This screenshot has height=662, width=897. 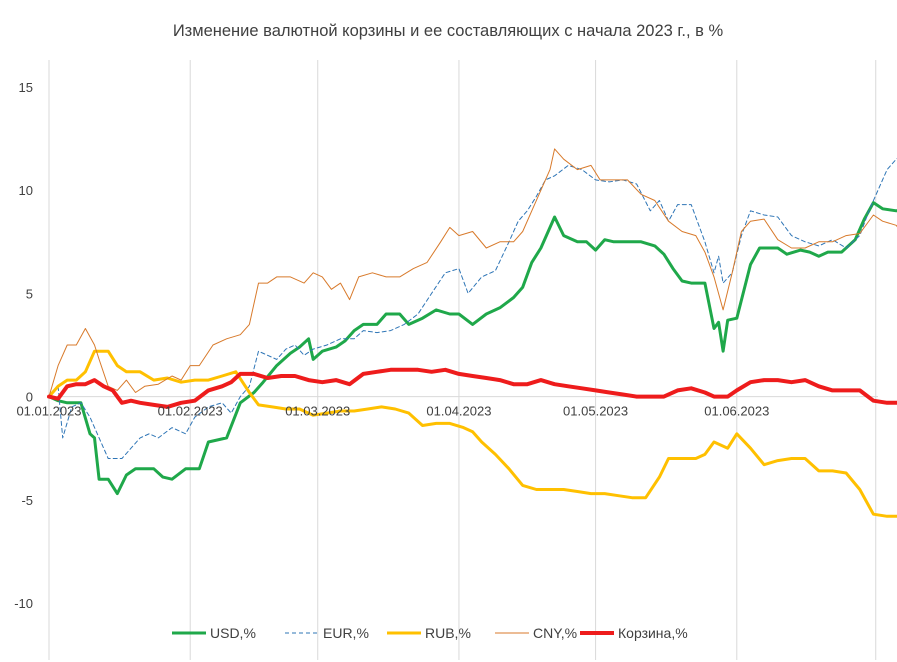 What do you see at coordinates (190, 411) in the screenshot?
I see `x-tick-label: 01.02.2023` at bounding box center [190, 411].